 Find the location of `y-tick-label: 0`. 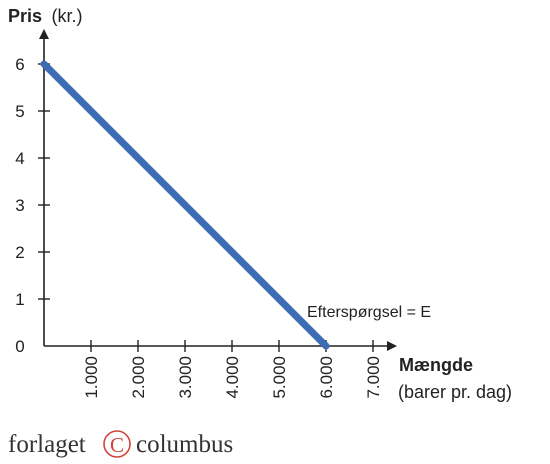

y-tick-label: 0 is located at coordinates (19, 346).